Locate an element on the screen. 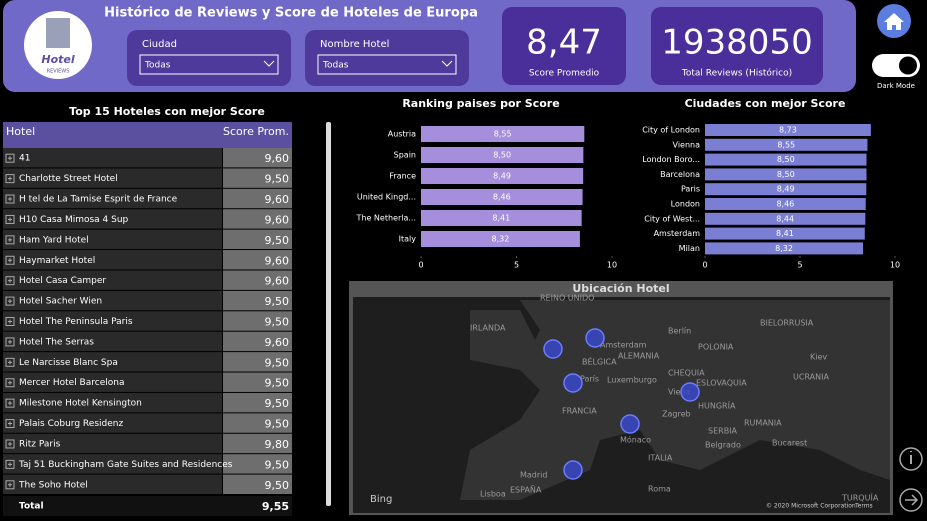  map-label: Kiev is located at coordinates (818, 357).